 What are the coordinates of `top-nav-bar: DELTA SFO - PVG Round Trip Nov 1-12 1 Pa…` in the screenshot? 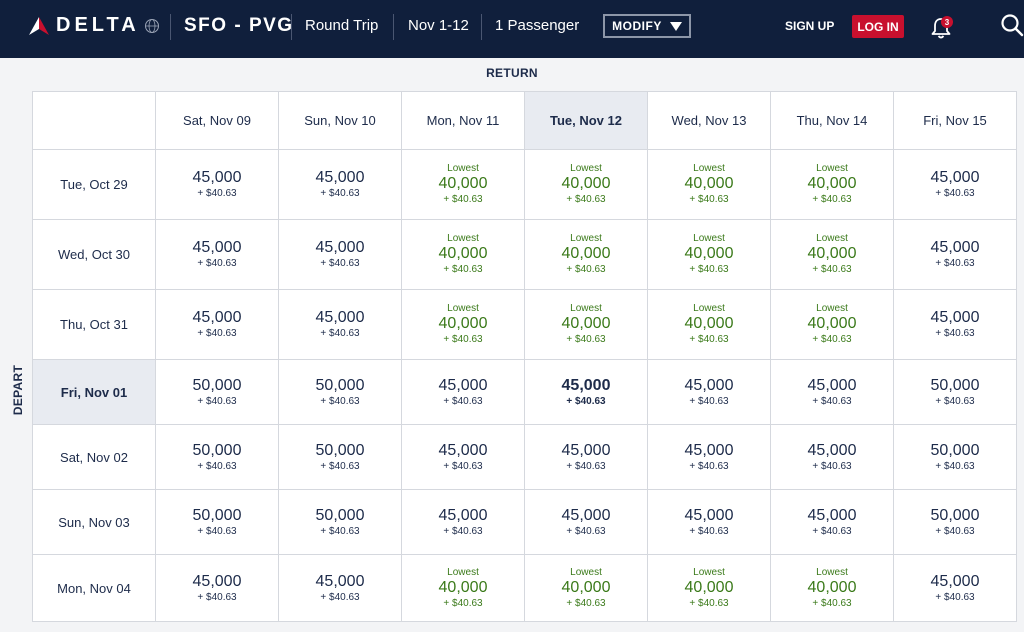 It's located at (512, 29).